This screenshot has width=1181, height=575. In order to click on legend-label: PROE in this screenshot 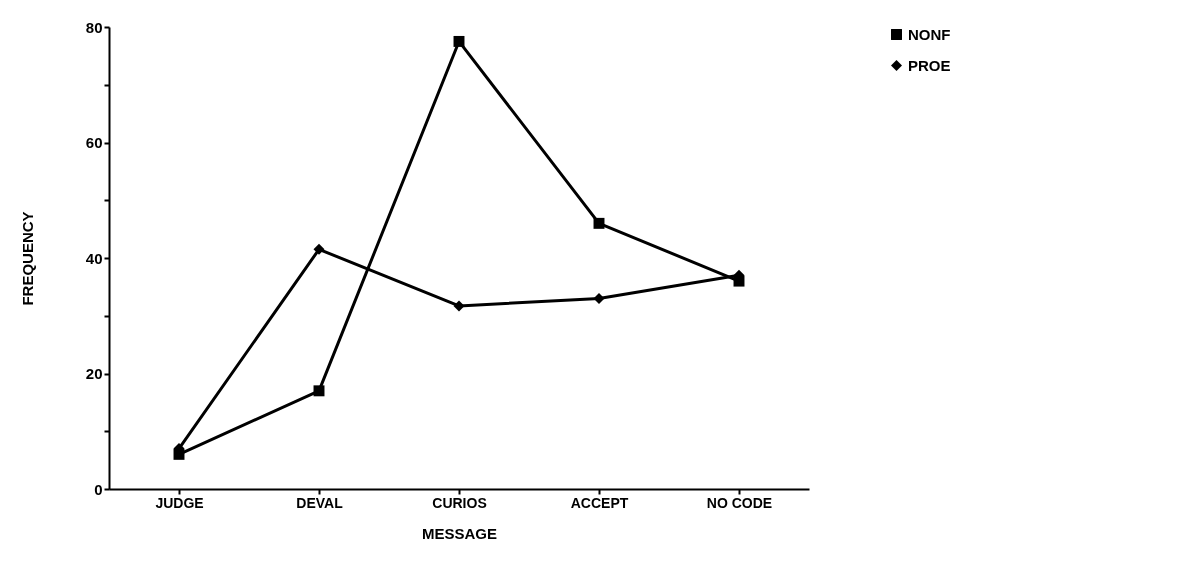, I will do `click(929, 65)`.